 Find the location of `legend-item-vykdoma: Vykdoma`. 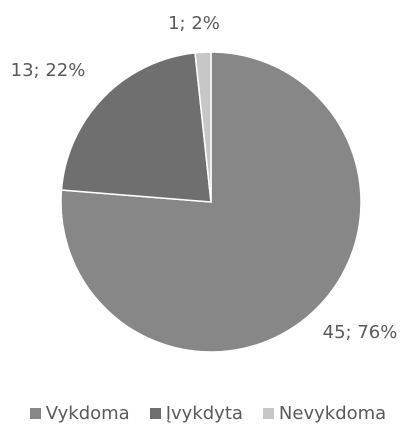

legend-item-vykdoma: Vykdoma is located at coordinates (79, 413).